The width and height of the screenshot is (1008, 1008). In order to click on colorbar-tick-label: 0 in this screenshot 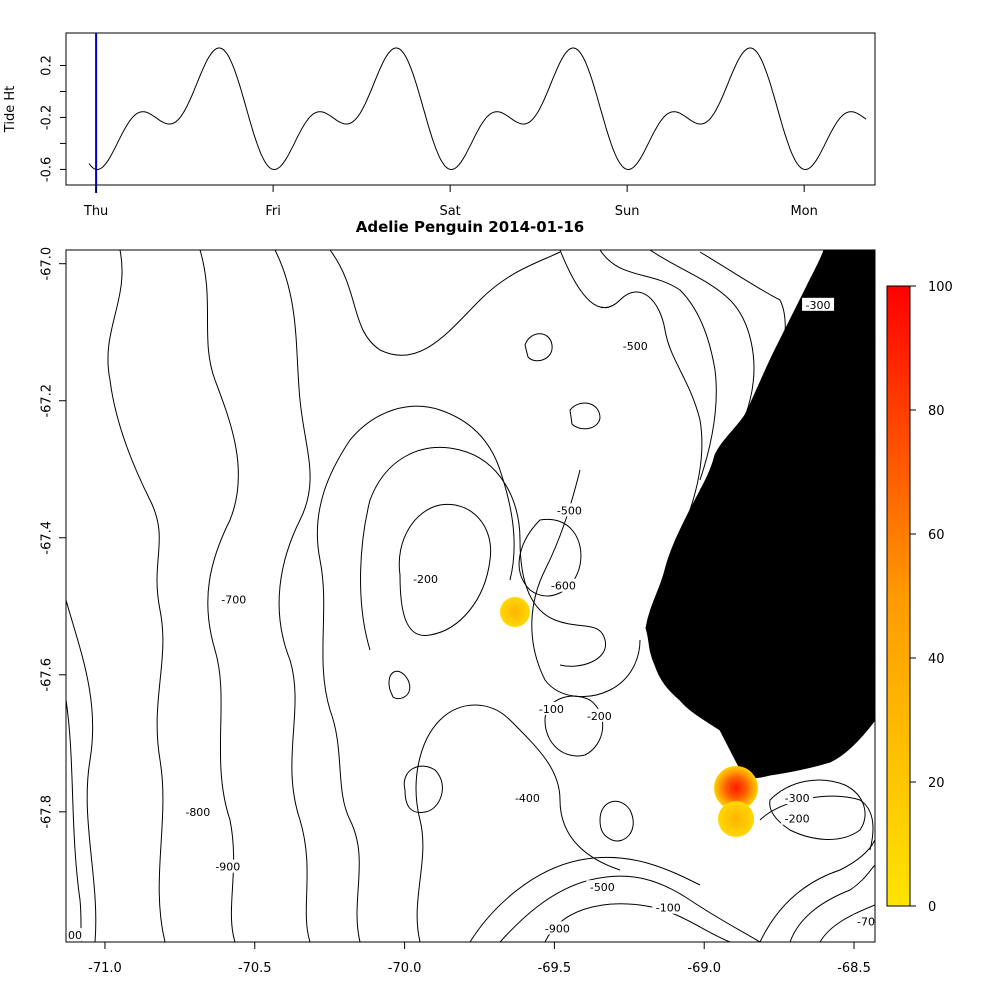, I will do `click(932, 907)`.